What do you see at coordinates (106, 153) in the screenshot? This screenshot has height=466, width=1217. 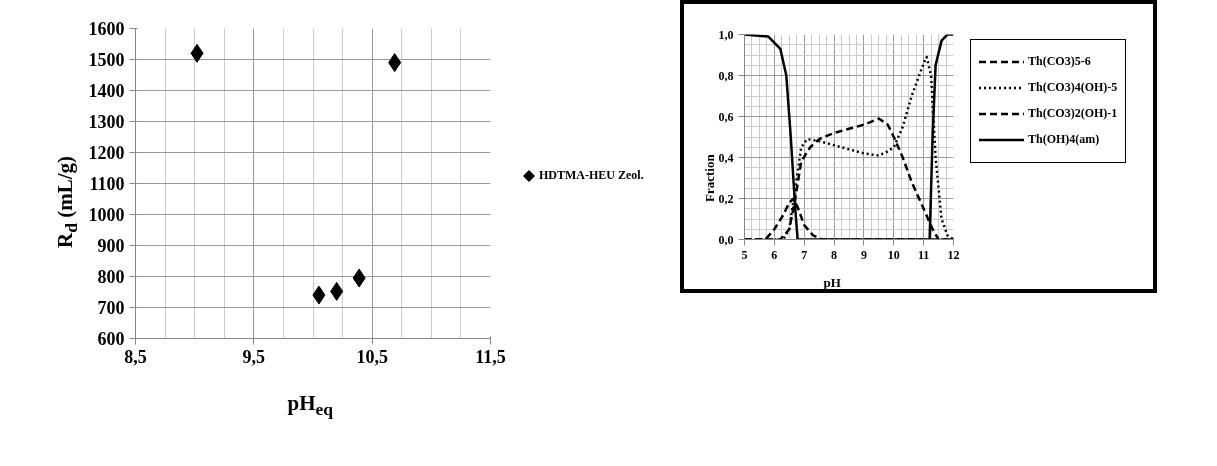 I see `y-tick-label: 1200` at bounding box center [106, 153].